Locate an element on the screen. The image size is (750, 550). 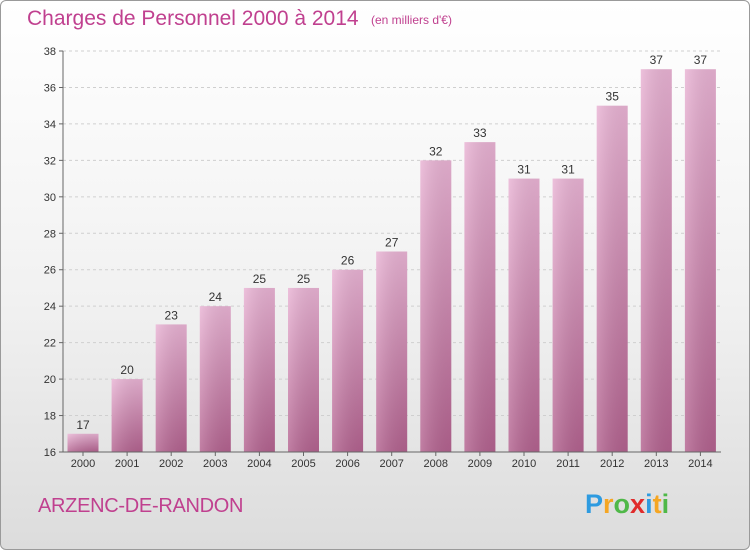
x-tick-label: 2010 is located at coordinates (524, 464).